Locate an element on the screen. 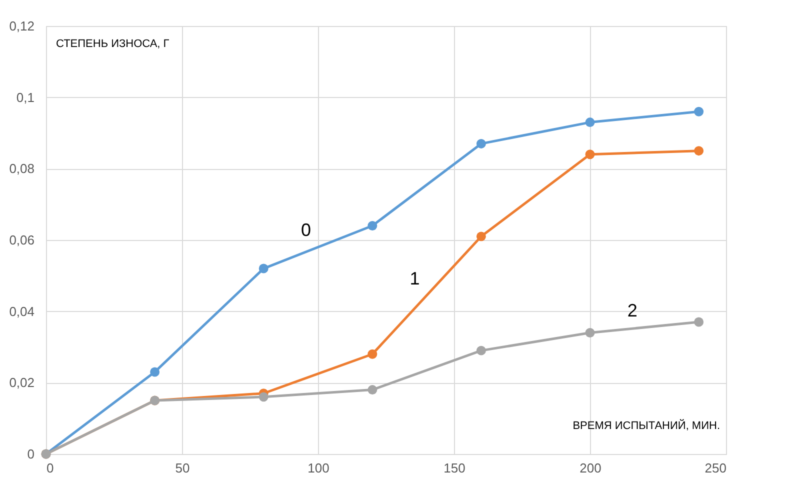 The image size is (792, 481). y-tick-label: 0,08 is located at coordinates (21, 168).